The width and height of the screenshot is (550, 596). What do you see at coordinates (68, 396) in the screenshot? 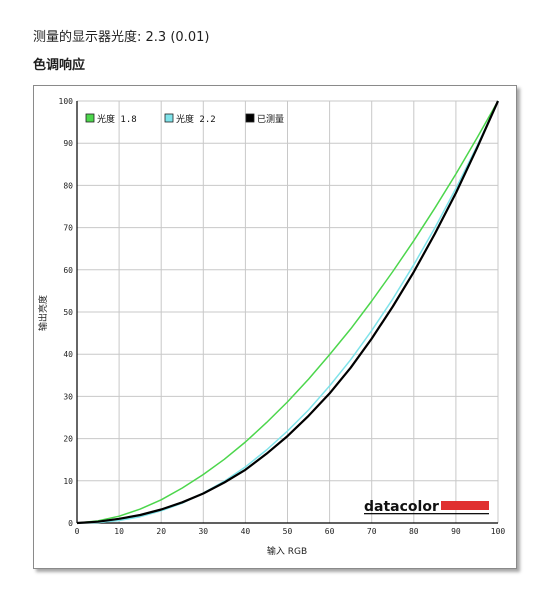
I see `y-tick-label: 30` at bounding box center [68, 396].